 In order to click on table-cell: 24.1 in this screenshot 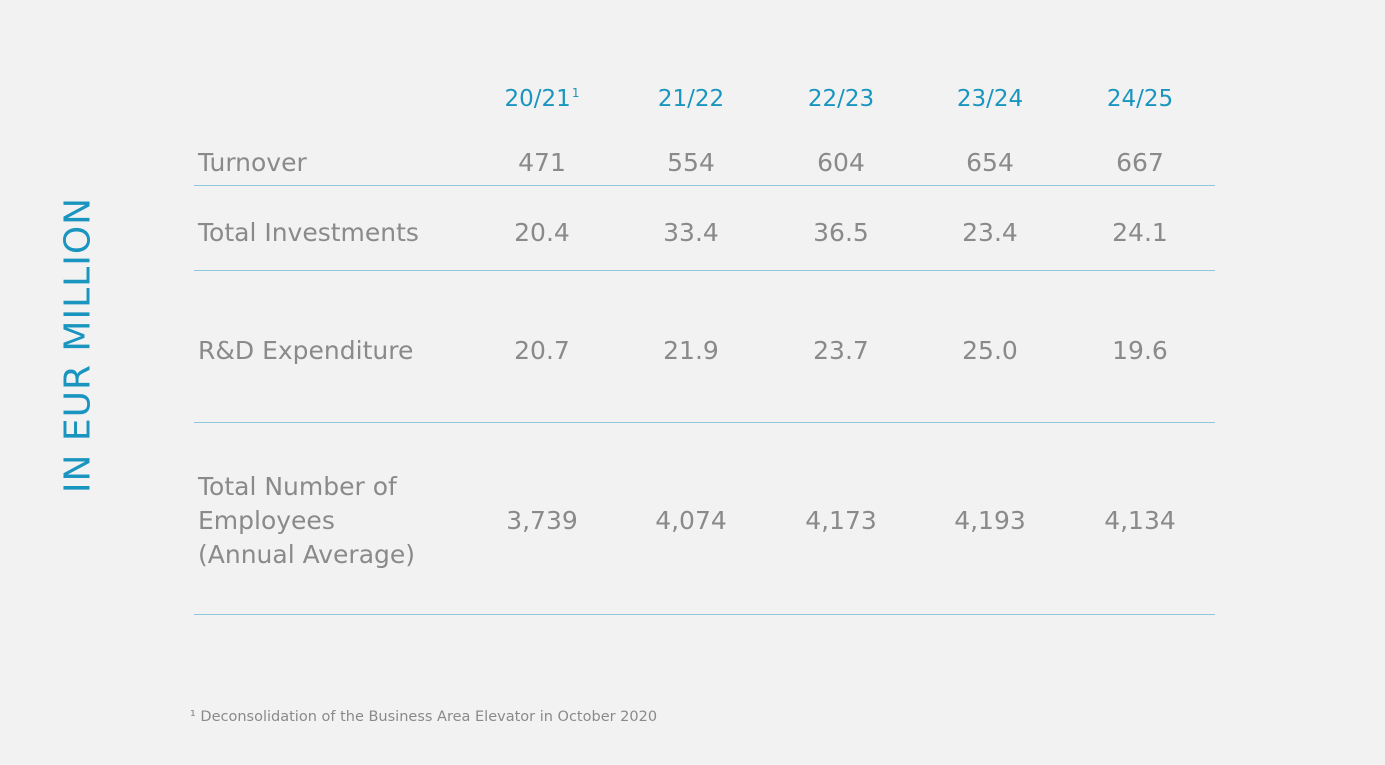, I will do `click(1140, 232)`.